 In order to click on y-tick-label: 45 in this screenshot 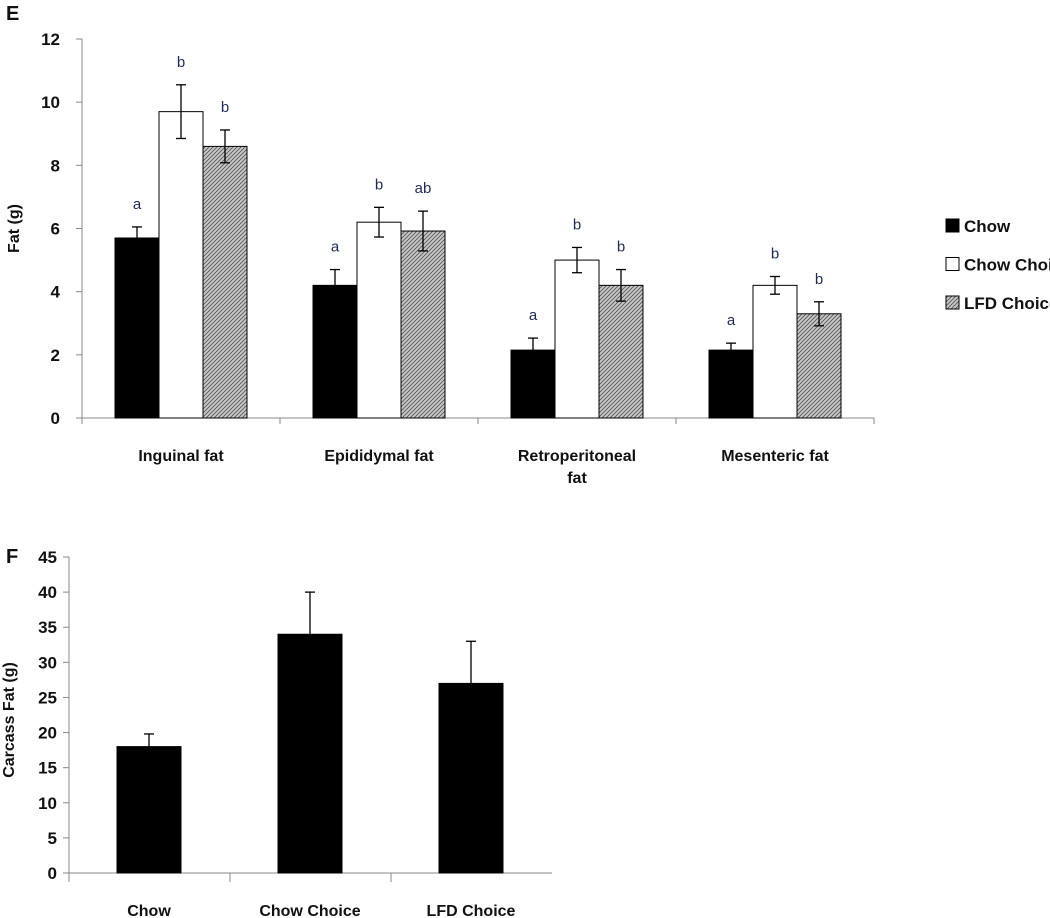, I will do `click(47, 557)`.